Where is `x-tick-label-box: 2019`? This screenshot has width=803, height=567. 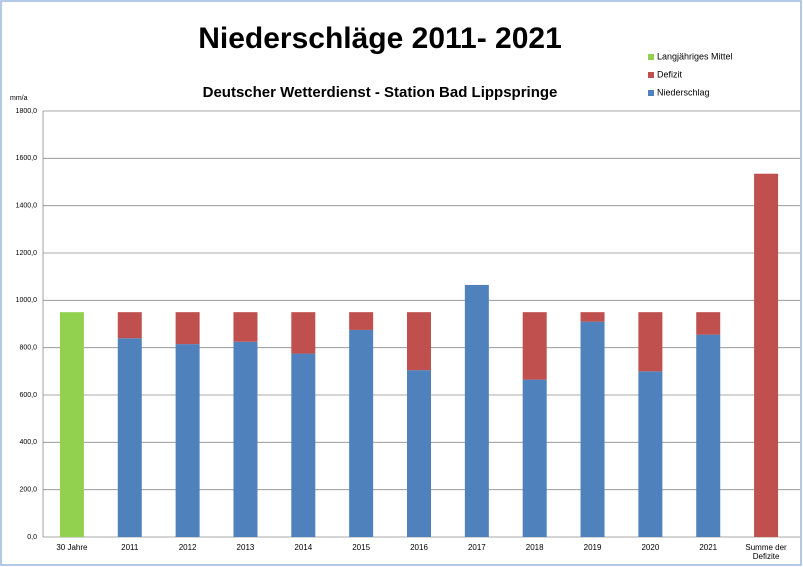
x-tick-label-box: 2019 is located at coordinates (592, 547).